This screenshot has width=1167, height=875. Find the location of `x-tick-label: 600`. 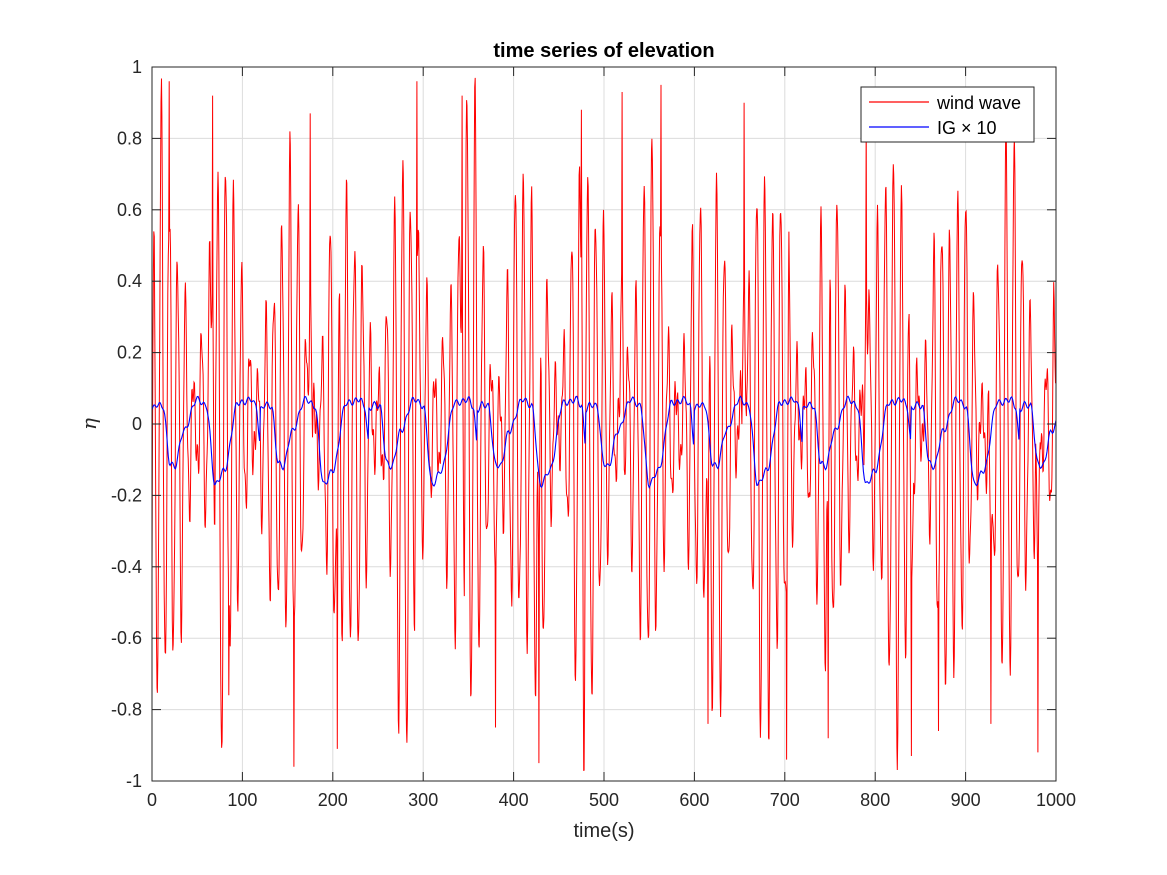

x-tick-label: 600 is located at coordinates (694, 800).